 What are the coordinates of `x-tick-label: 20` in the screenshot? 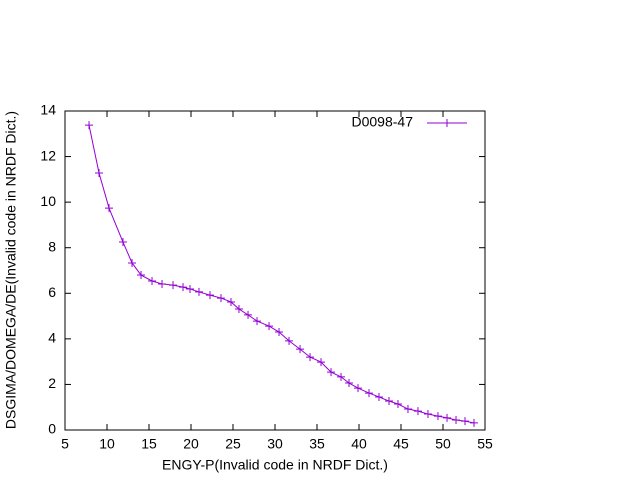 It's located at (191, 444).